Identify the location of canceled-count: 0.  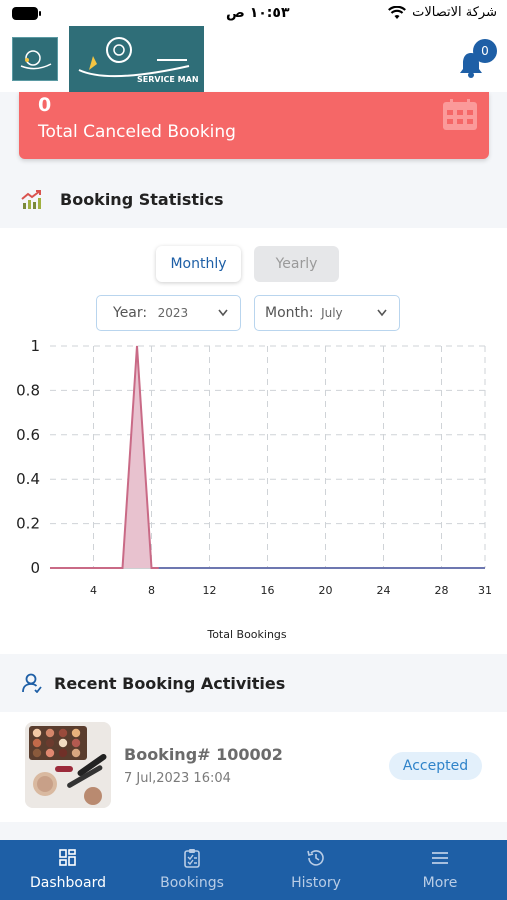
(45, 105).